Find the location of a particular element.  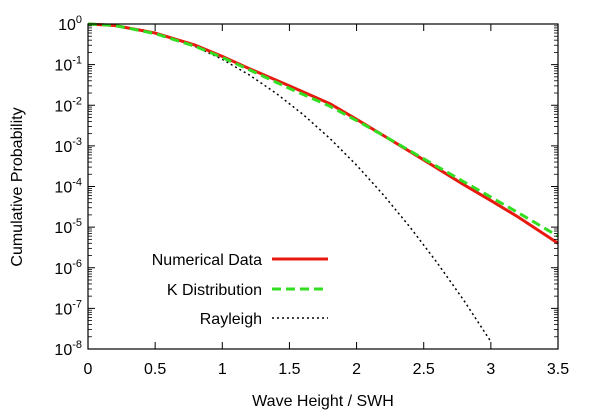

x-tick-label: 1 is located at coordinates (222, 369).